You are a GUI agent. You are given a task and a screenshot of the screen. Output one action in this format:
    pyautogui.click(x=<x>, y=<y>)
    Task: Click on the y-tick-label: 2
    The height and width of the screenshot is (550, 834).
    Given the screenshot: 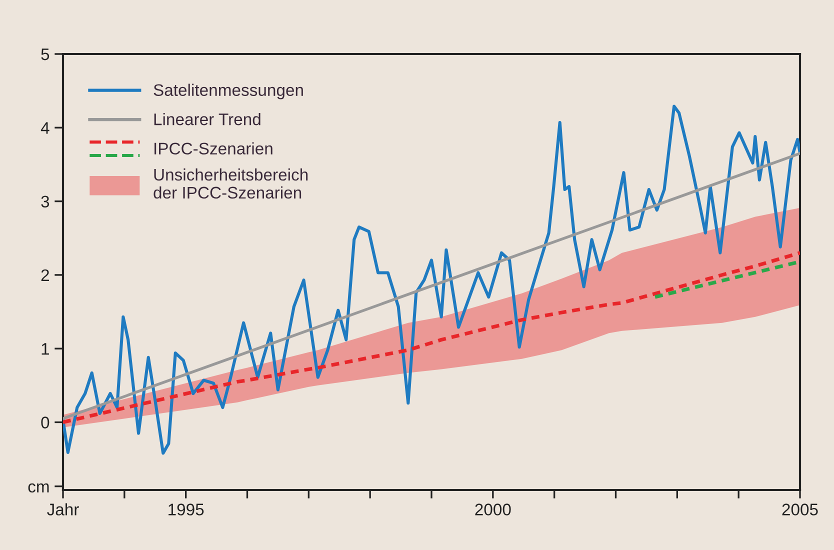 What is the action you would take?
    pyautogui.click(x=45, y=275)
    